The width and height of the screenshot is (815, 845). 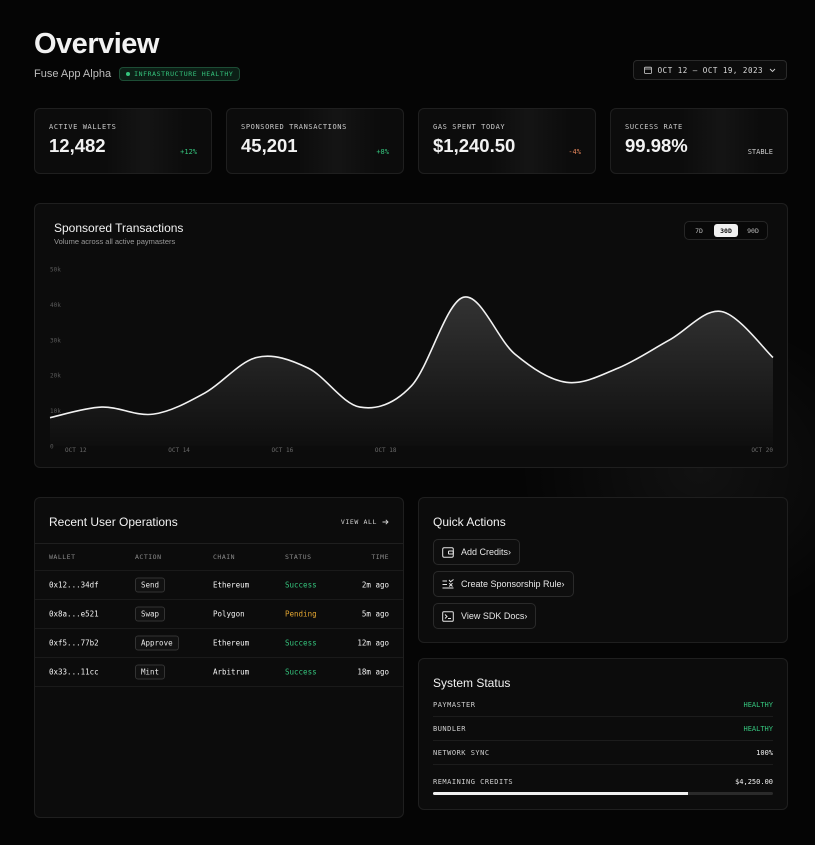 I want to click on stat-label: ACTIVE WALLETS, so click(x=83, y=127).